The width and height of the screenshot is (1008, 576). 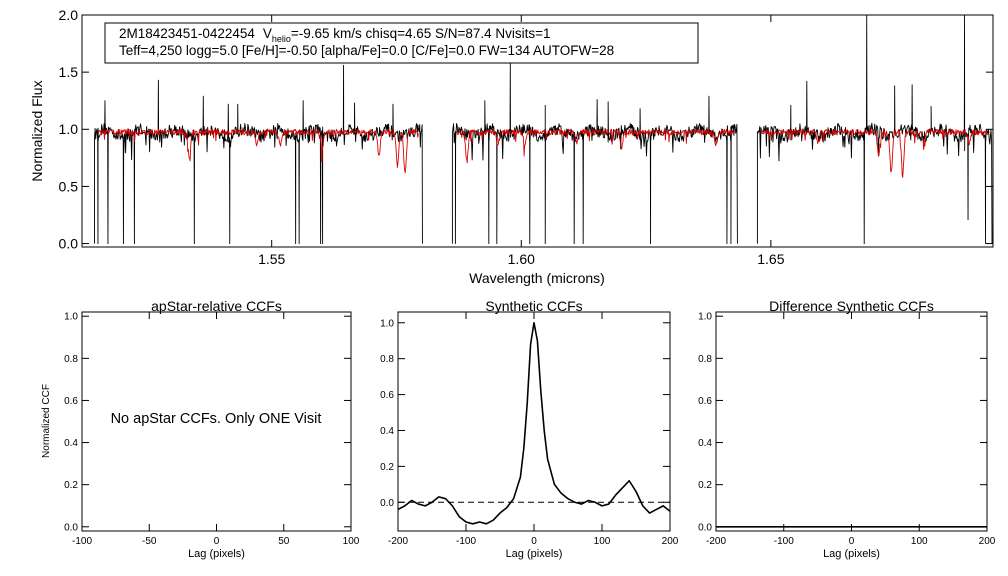 What do you see at coordinates (212, 429) in the screenshot?
I see `apstar-ccf-ticks: -100 -50 0 50 100 0.0 0.2 0.4 0.6 0.8 1.0` at bounding box center [212, 429].